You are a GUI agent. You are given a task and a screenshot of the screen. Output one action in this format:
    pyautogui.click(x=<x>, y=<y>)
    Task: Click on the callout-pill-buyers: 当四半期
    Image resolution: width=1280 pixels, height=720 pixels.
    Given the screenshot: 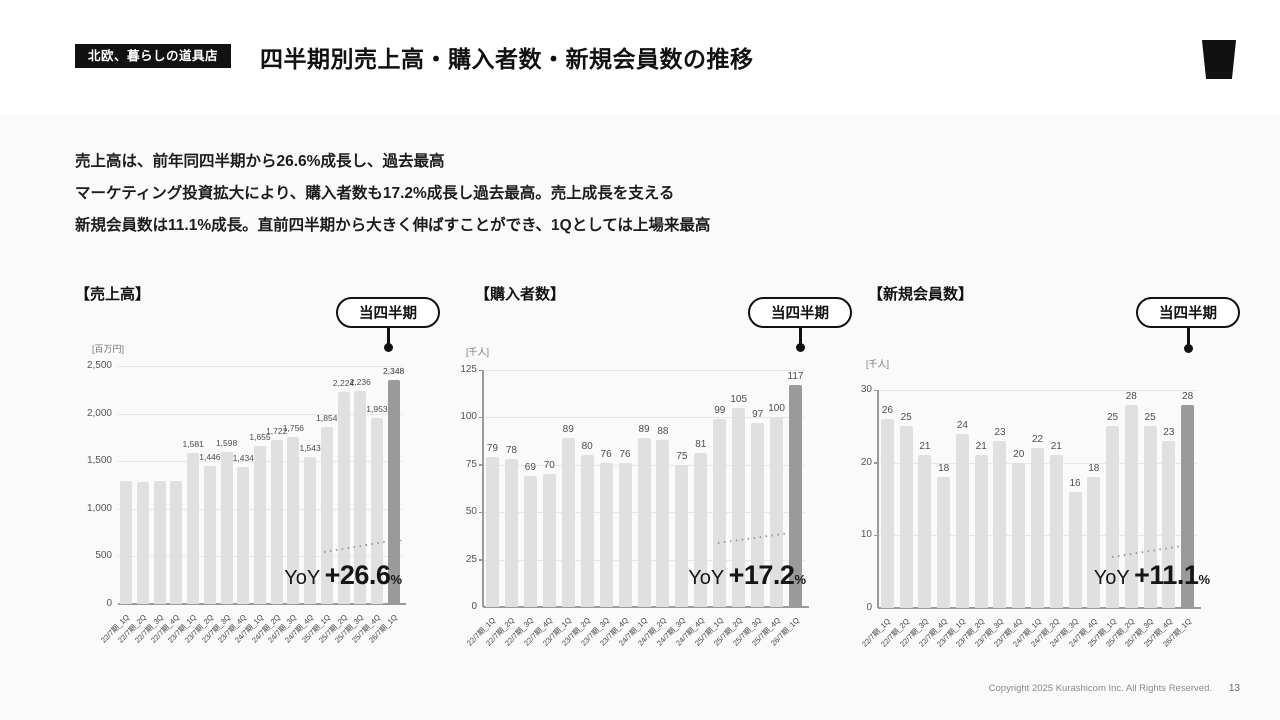 What is the action you would take?
    pyautogui.click(x=800, y=312)
    